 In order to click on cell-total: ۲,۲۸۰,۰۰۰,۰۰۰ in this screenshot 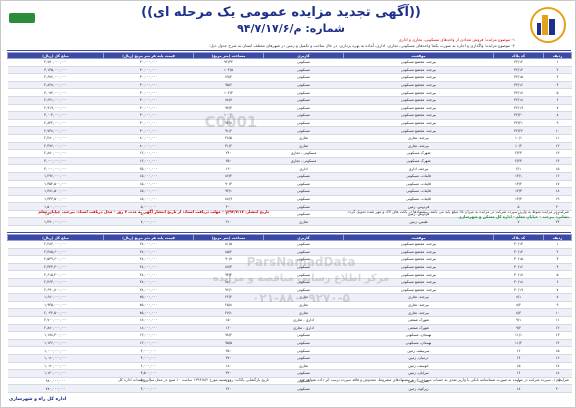, I will do `click(55, 138)`.